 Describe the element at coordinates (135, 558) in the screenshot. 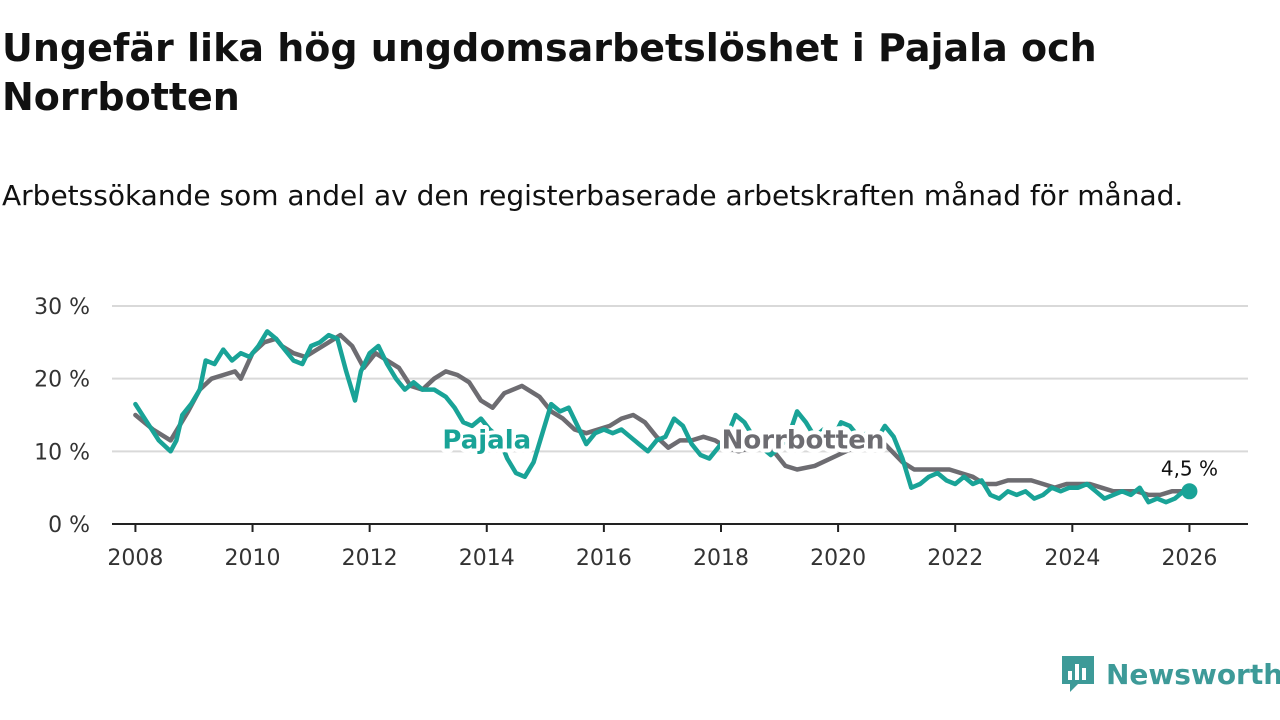

I see `x-tick-label: 2008` at that location.